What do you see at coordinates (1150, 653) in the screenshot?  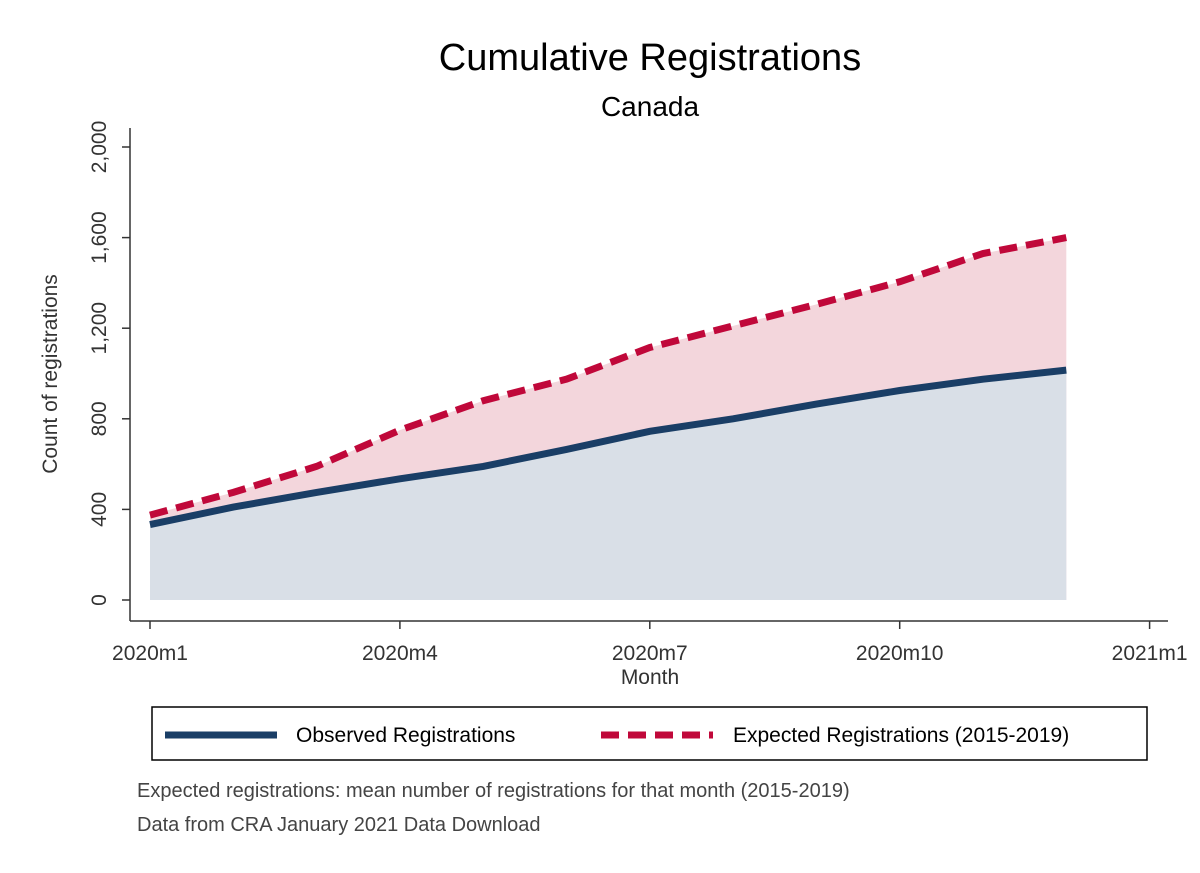 I see `x-tick-label: 2021m1` at bounding box center [1150, 653].